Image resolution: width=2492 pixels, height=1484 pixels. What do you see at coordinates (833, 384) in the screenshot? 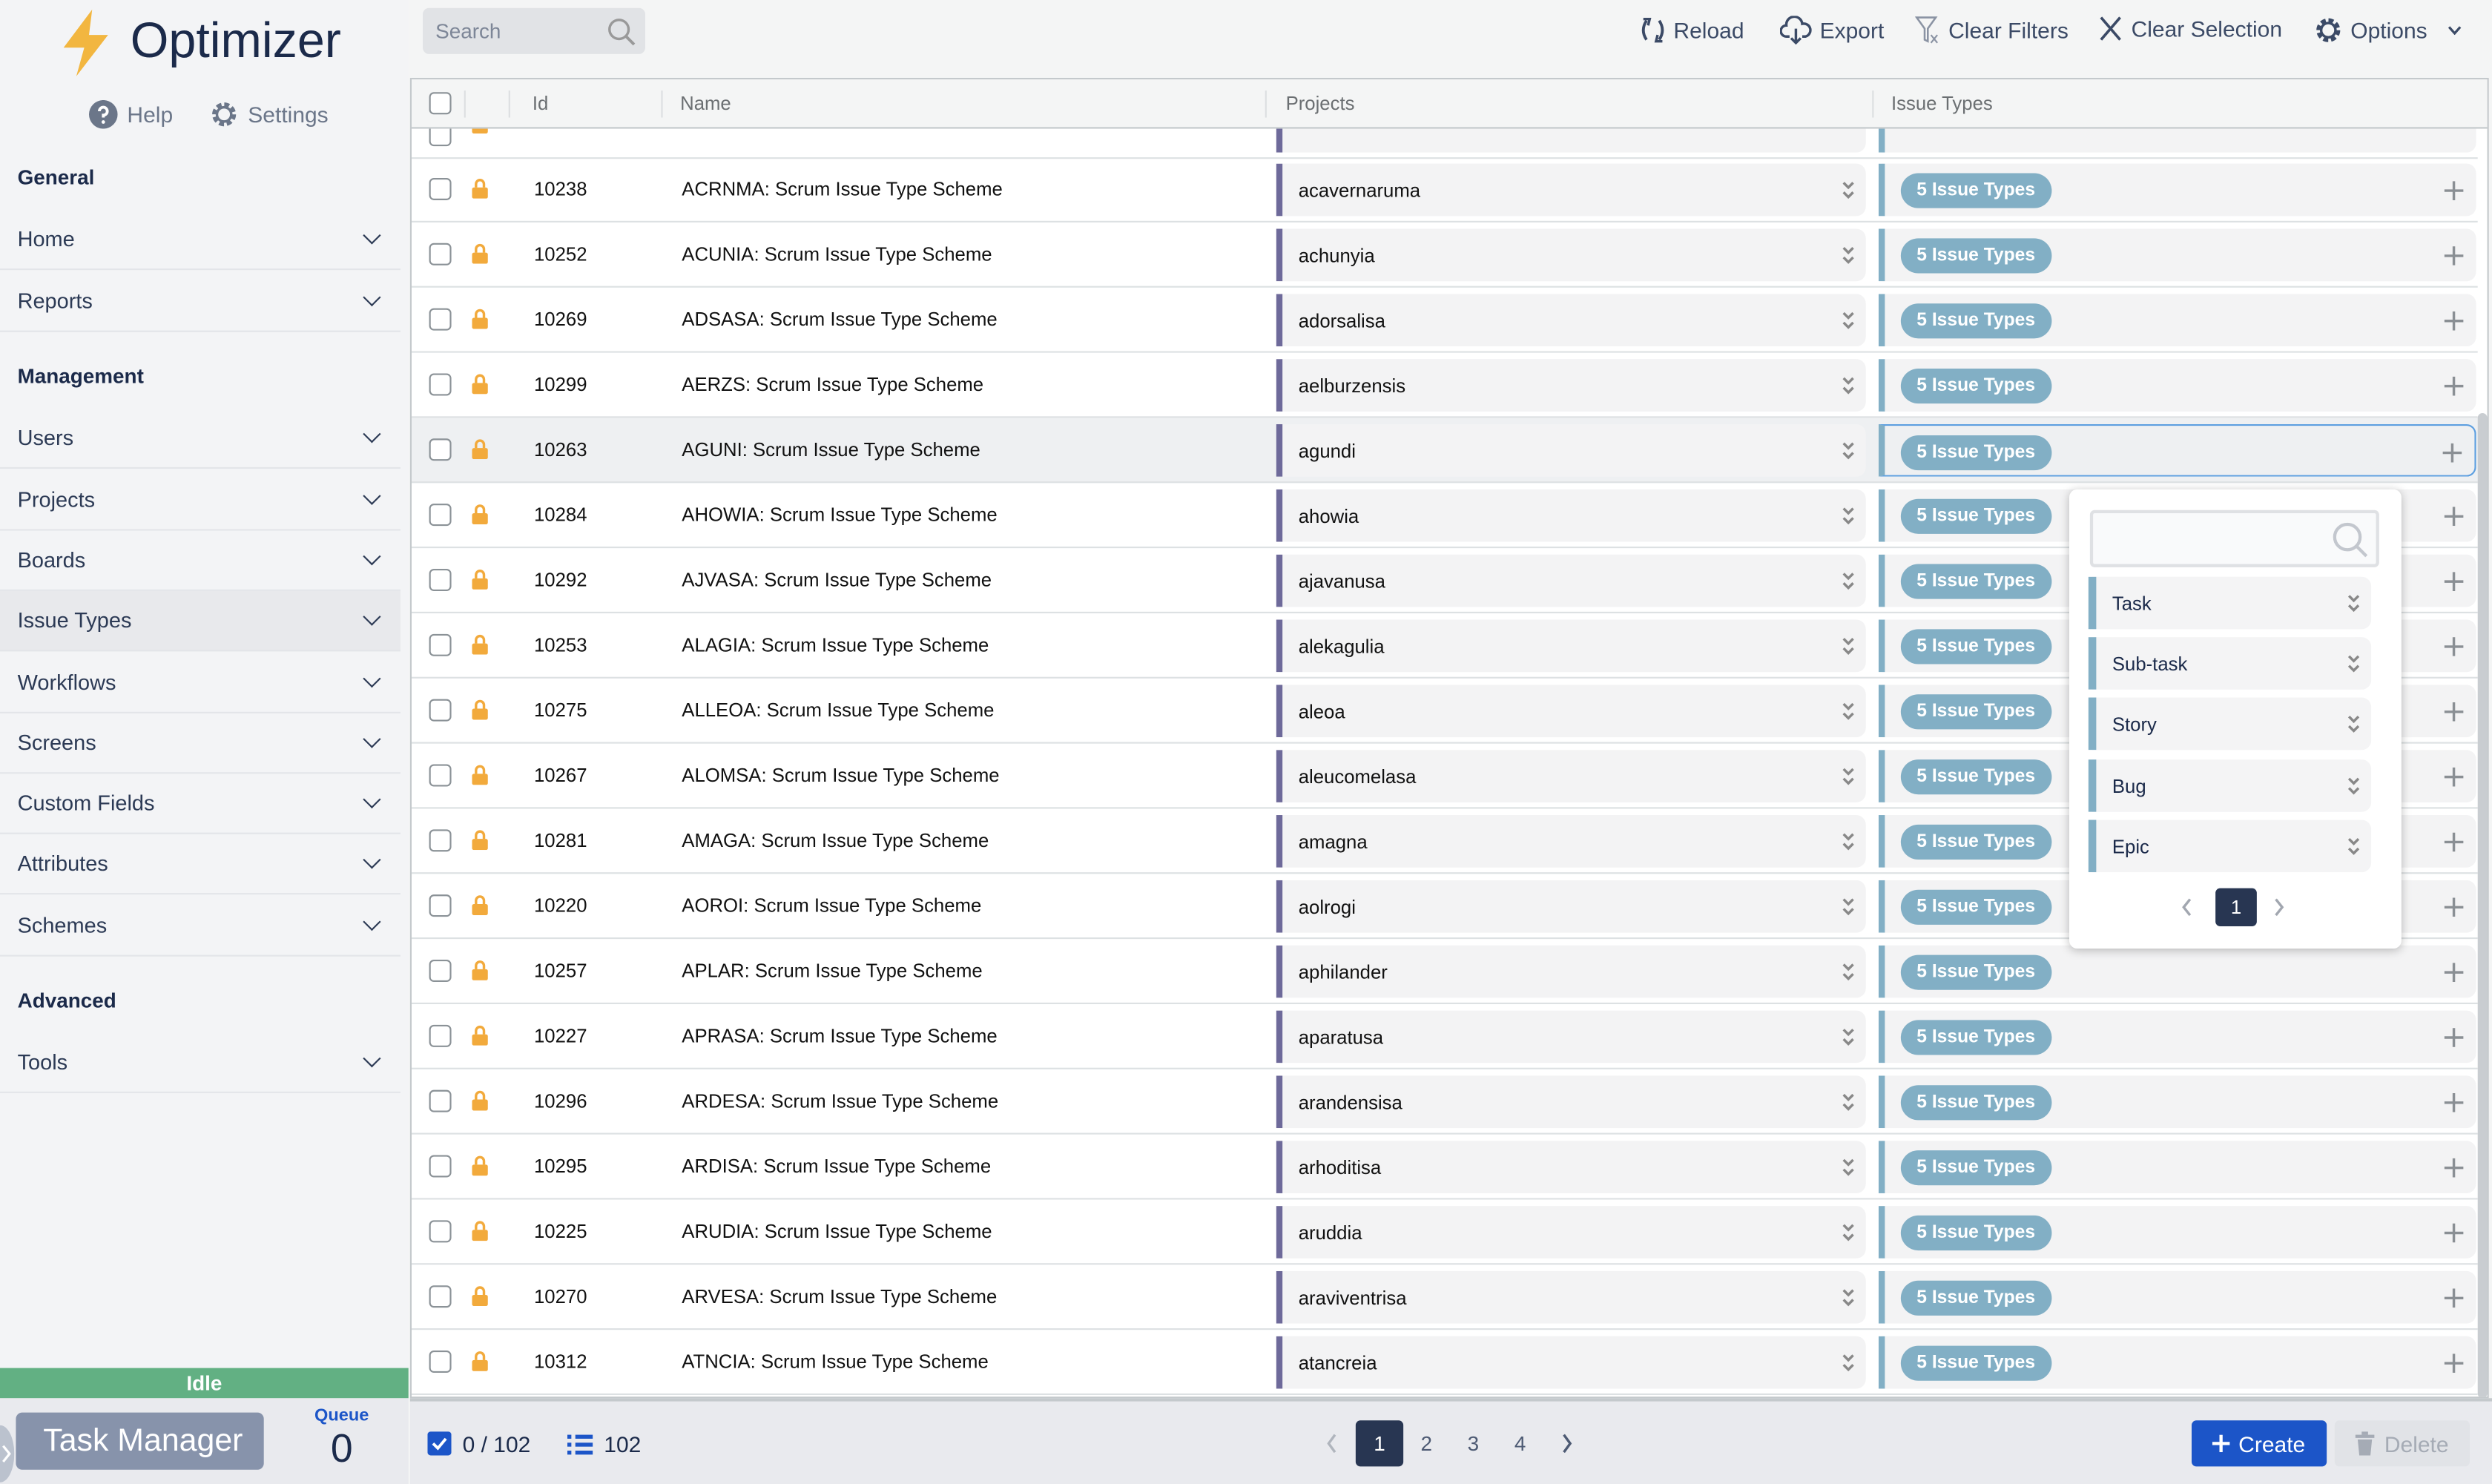
I see `row-name: AERZS: Scrum Issue Type Scheme` at bounding box center [833, 384].